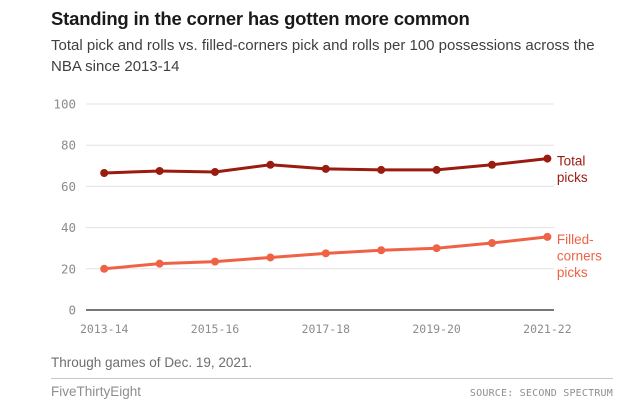 This screenshot has height=414, width=640. Describe the element at coordinates (332, 391) in the screenshot. I see `footer: FiveThirtyEight SOURCE: SECOND SPECTRUM` at that location.